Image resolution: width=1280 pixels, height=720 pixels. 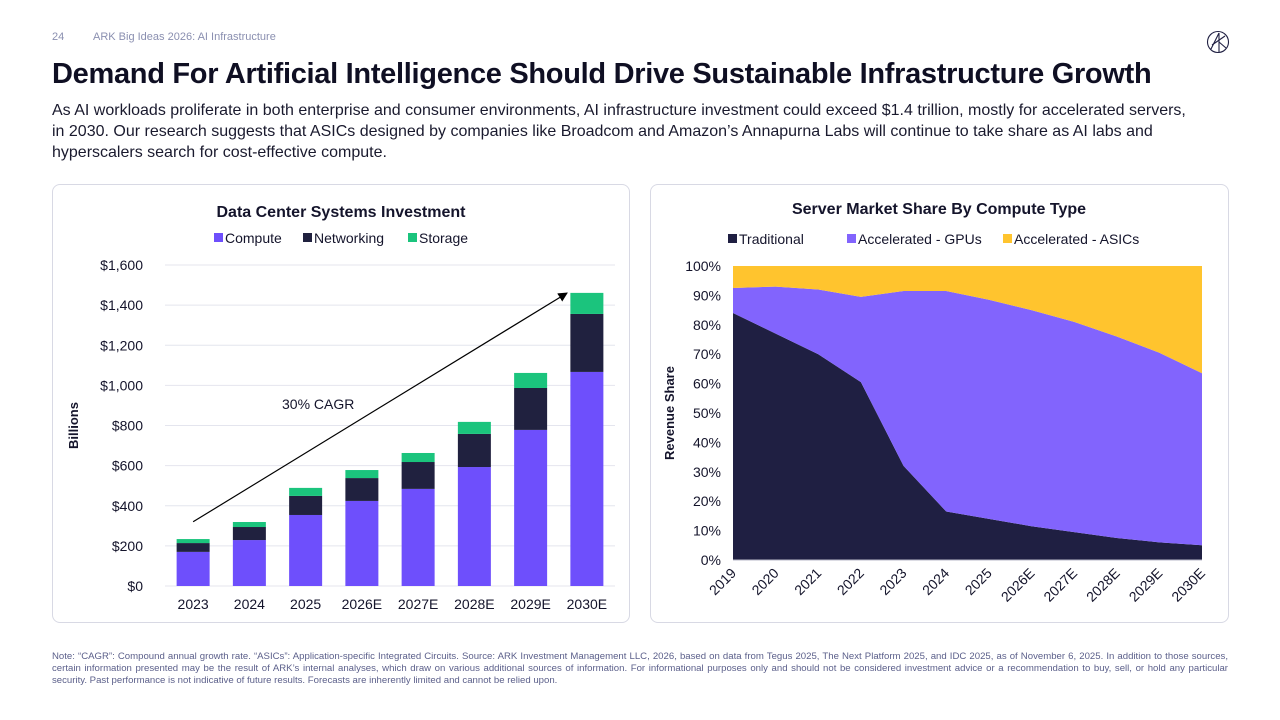 What do you see at coordinates (707, 354) in the screenshot?
I see `y-tick-label: 70%` at bounding box center [707, 354].